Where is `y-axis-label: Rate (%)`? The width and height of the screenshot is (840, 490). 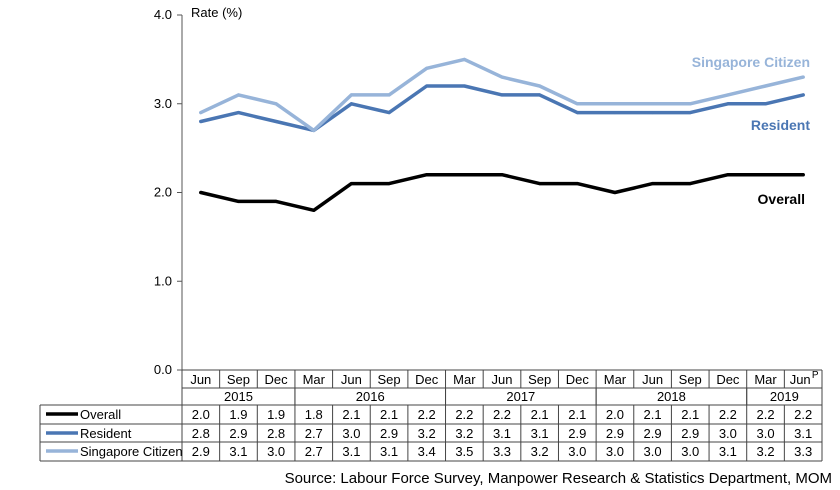
y-axis-label: Rate (%) is located at coordinates (216, 12).